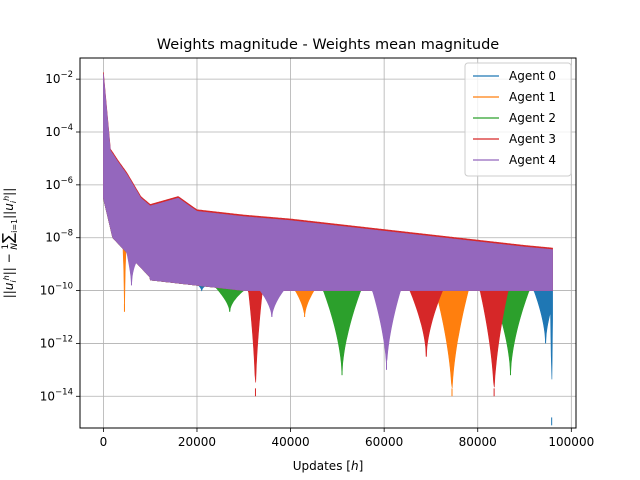  I want to click on legend-label: Agent 4, so click(532, 160).